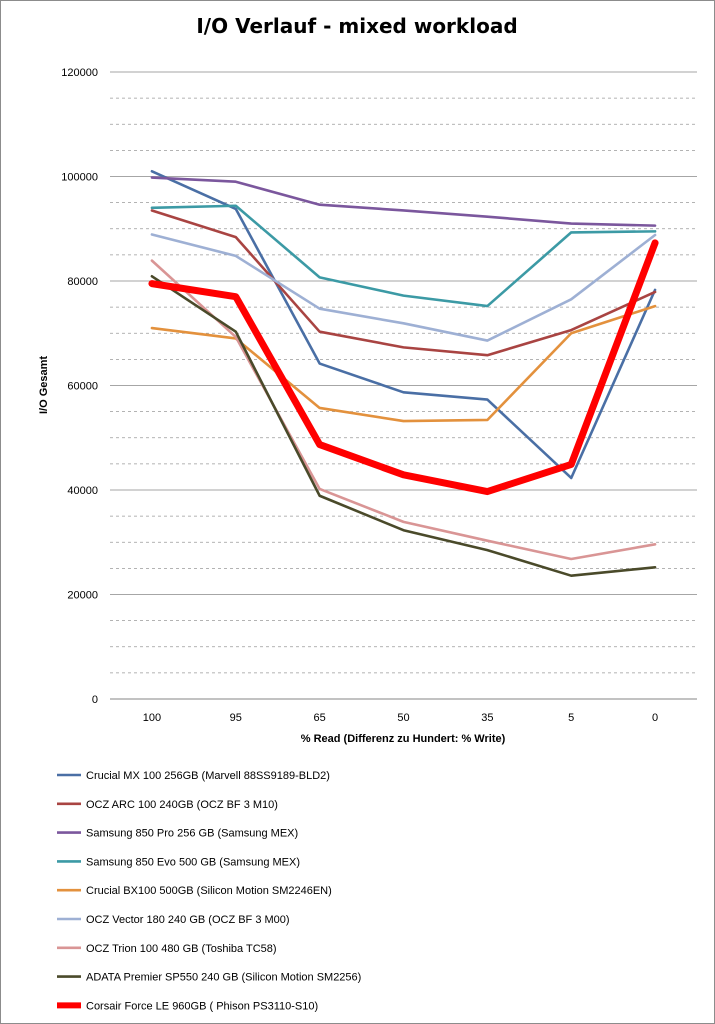 The width and height of the screenshot is (715, 1024). Describe the element at coordinates (82, 596) in the screenshot. I see `y-tick-label: 20000` at that location.